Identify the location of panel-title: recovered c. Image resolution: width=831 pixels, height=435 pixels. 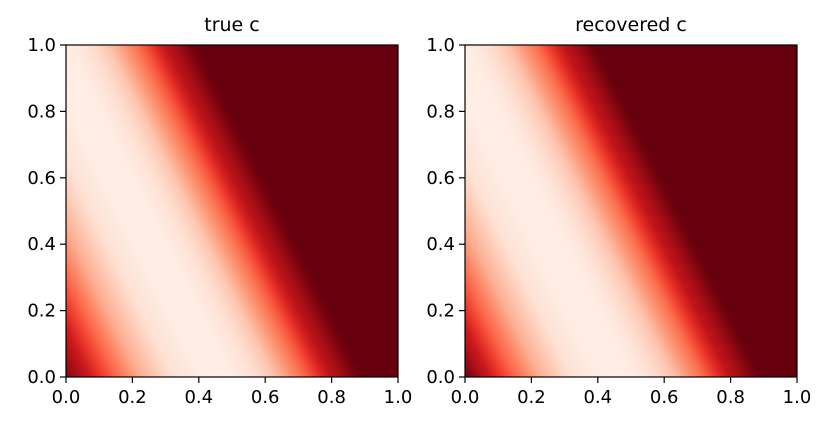
(631, 25).